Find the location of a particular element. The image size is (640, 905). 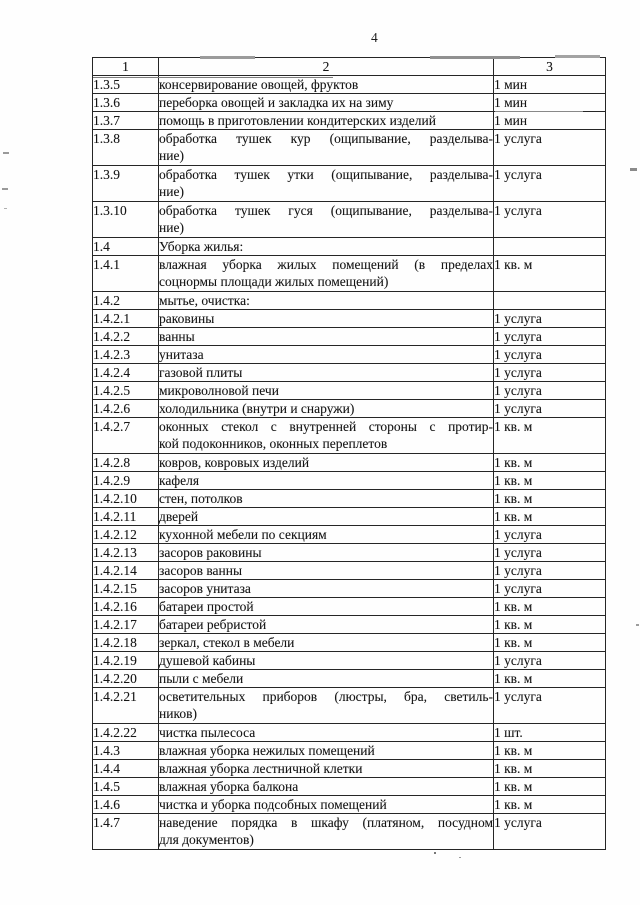

service-description-cell: батареи простой is located at coordinates (326, 606).